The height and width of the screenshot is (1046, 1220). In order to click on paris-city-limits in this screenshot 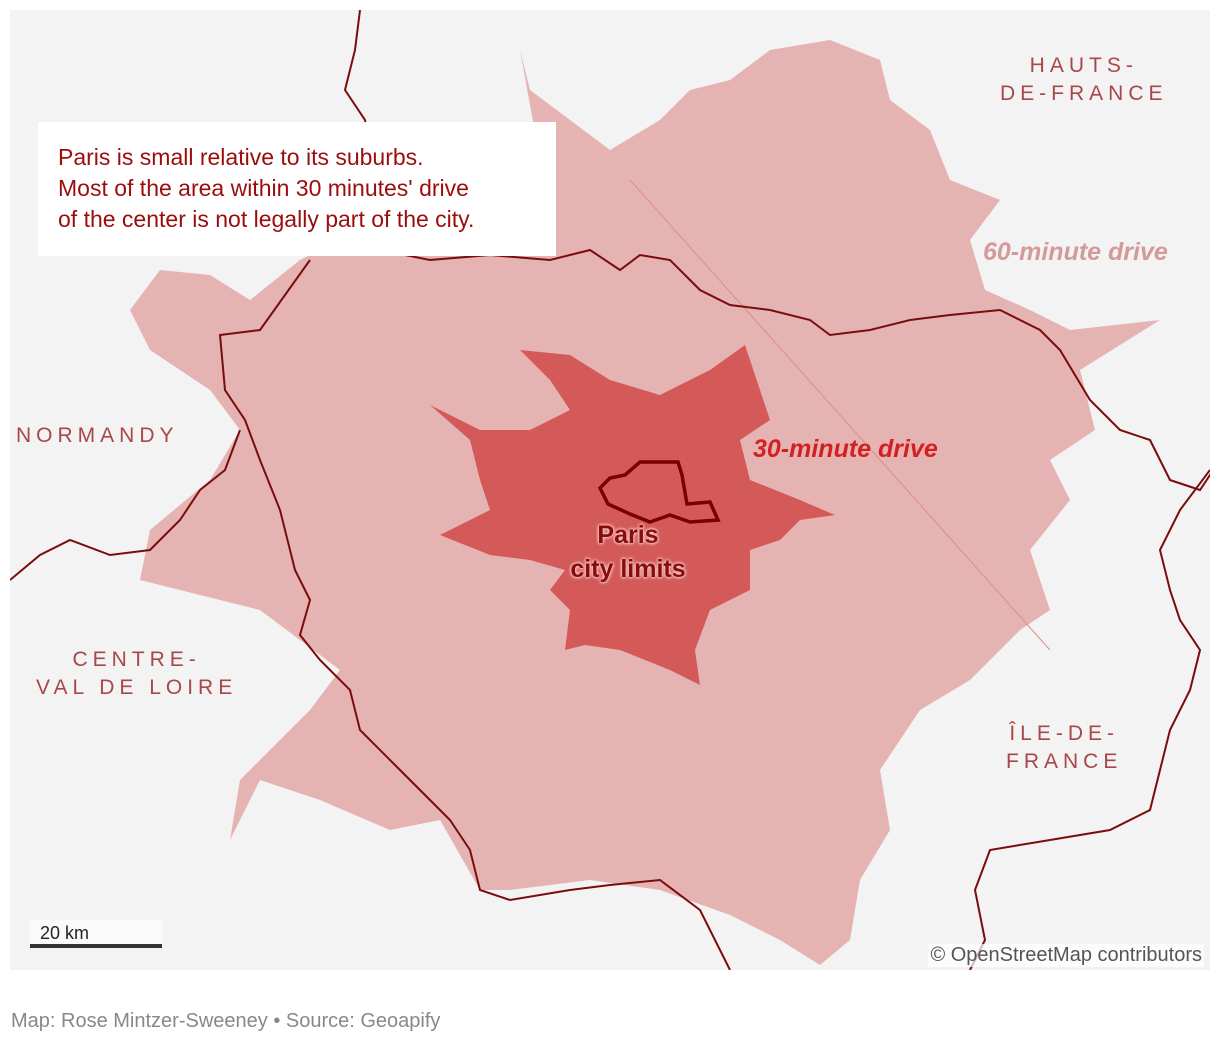, I will do `click(659, 492)`.